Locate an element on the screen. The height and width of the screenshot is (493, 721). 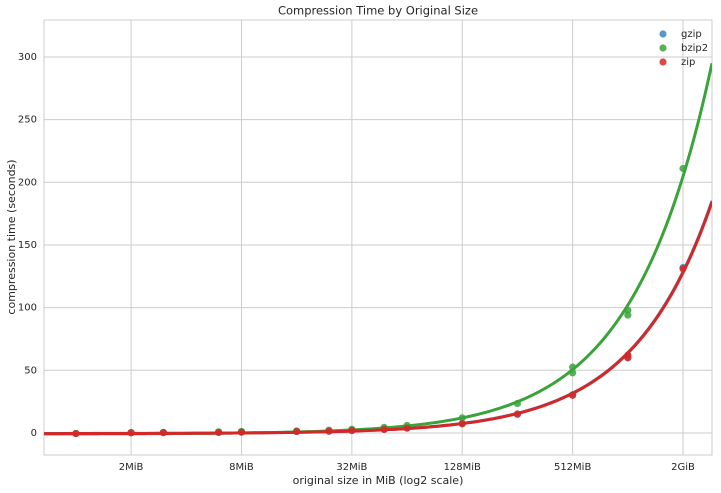
legend-label: bzip2 is located at coordinates (694, 48).